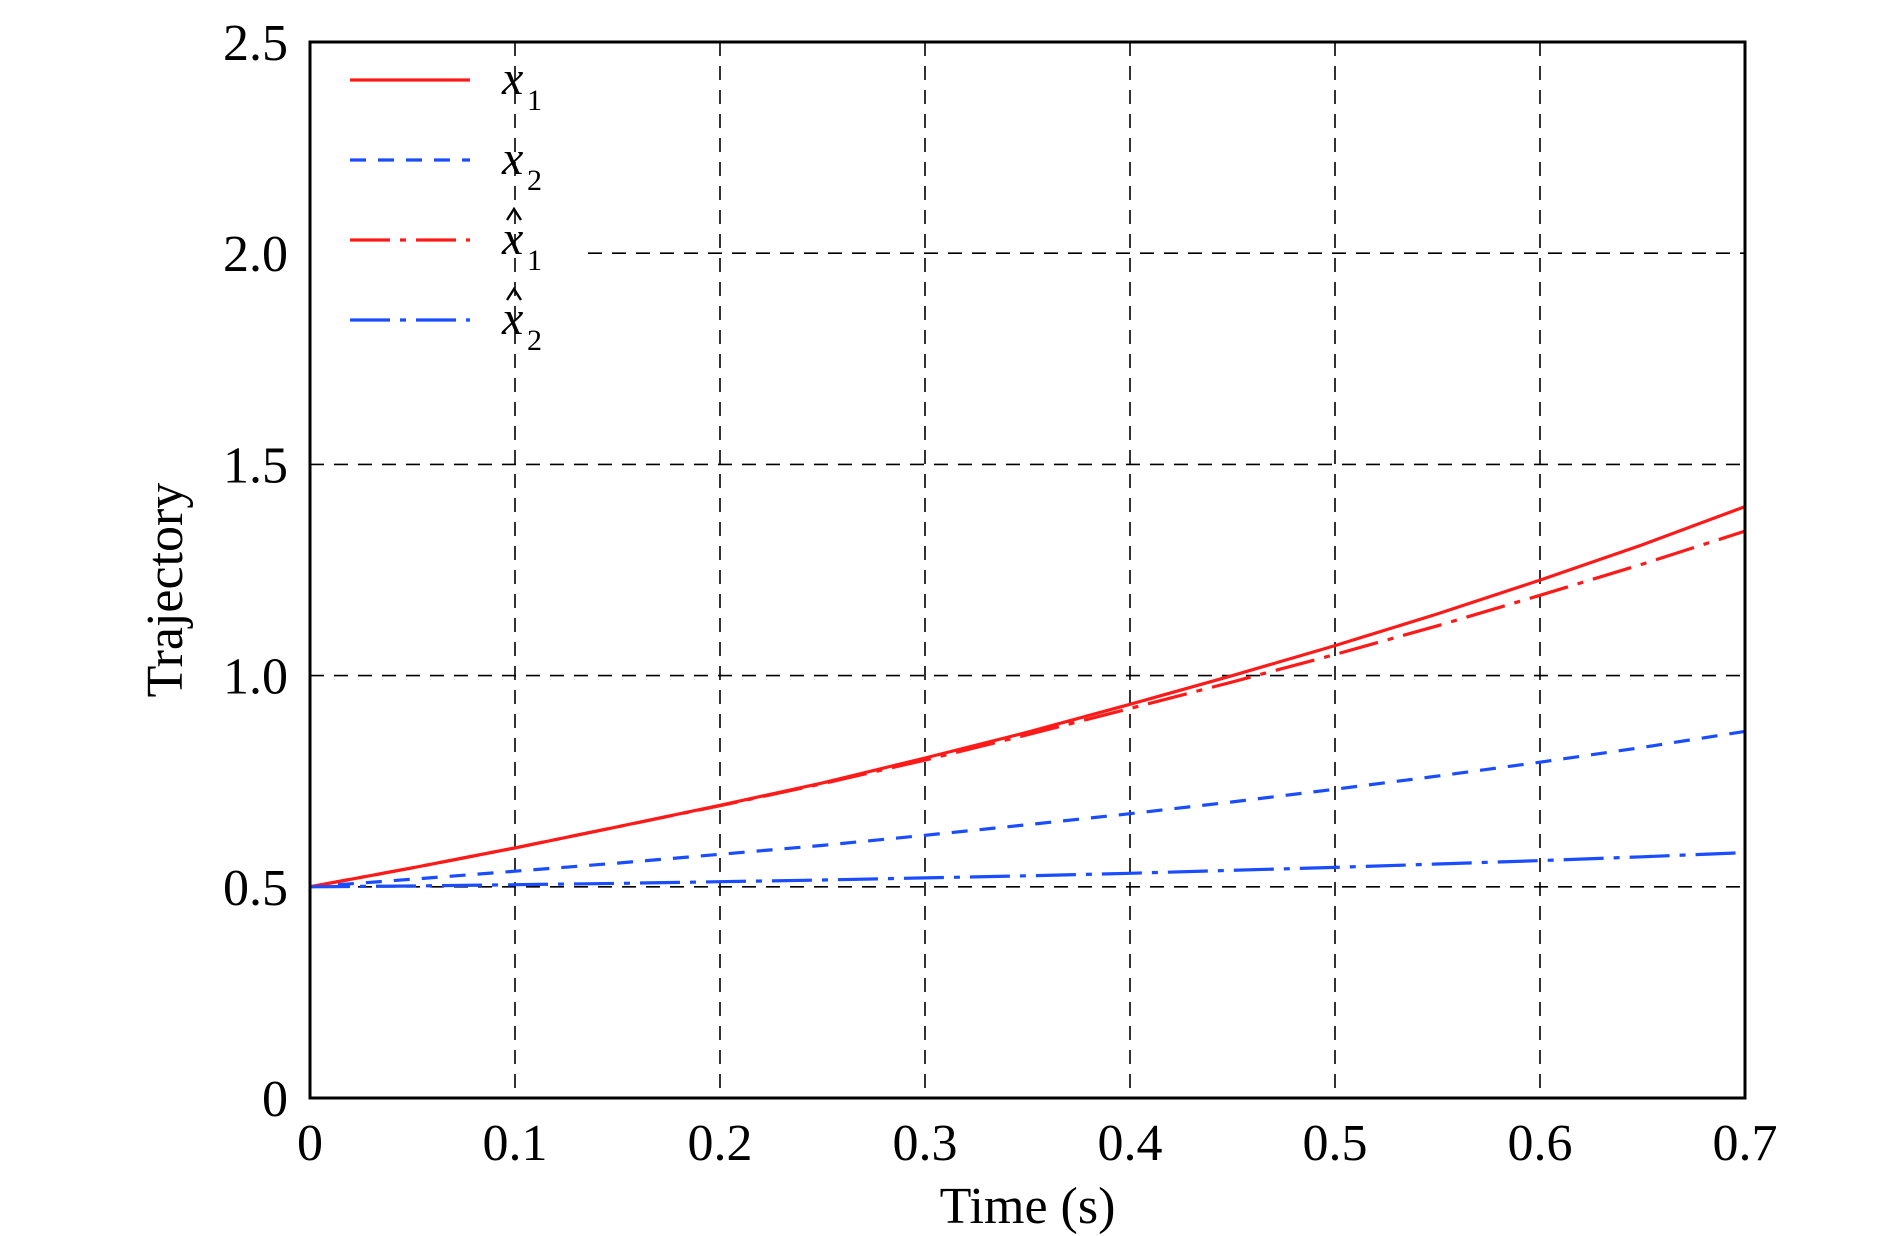 The height and width of the screenshot is (1236, 1890). Describe the element at coordinates (255, 888) in the screenshot. I see `y-tick-label: 0.5` at that location.